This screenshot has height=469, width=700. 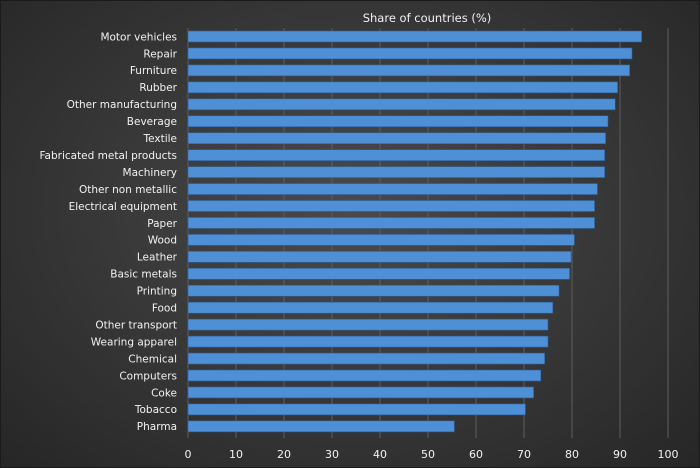 I want to click on category-label: Wearing apparel, so click(x=134, y=342).